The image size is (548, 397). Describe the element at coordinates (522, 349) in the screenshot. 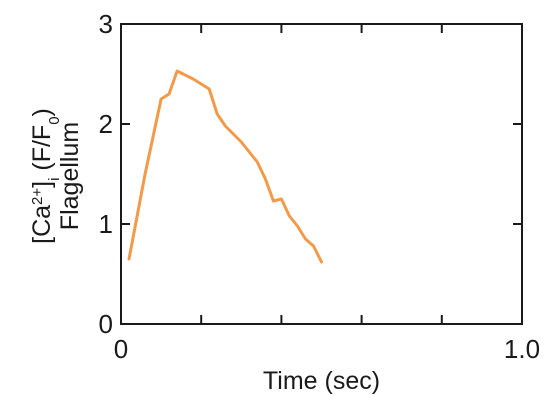

I see `x-tick-label: 1.0` at that location.